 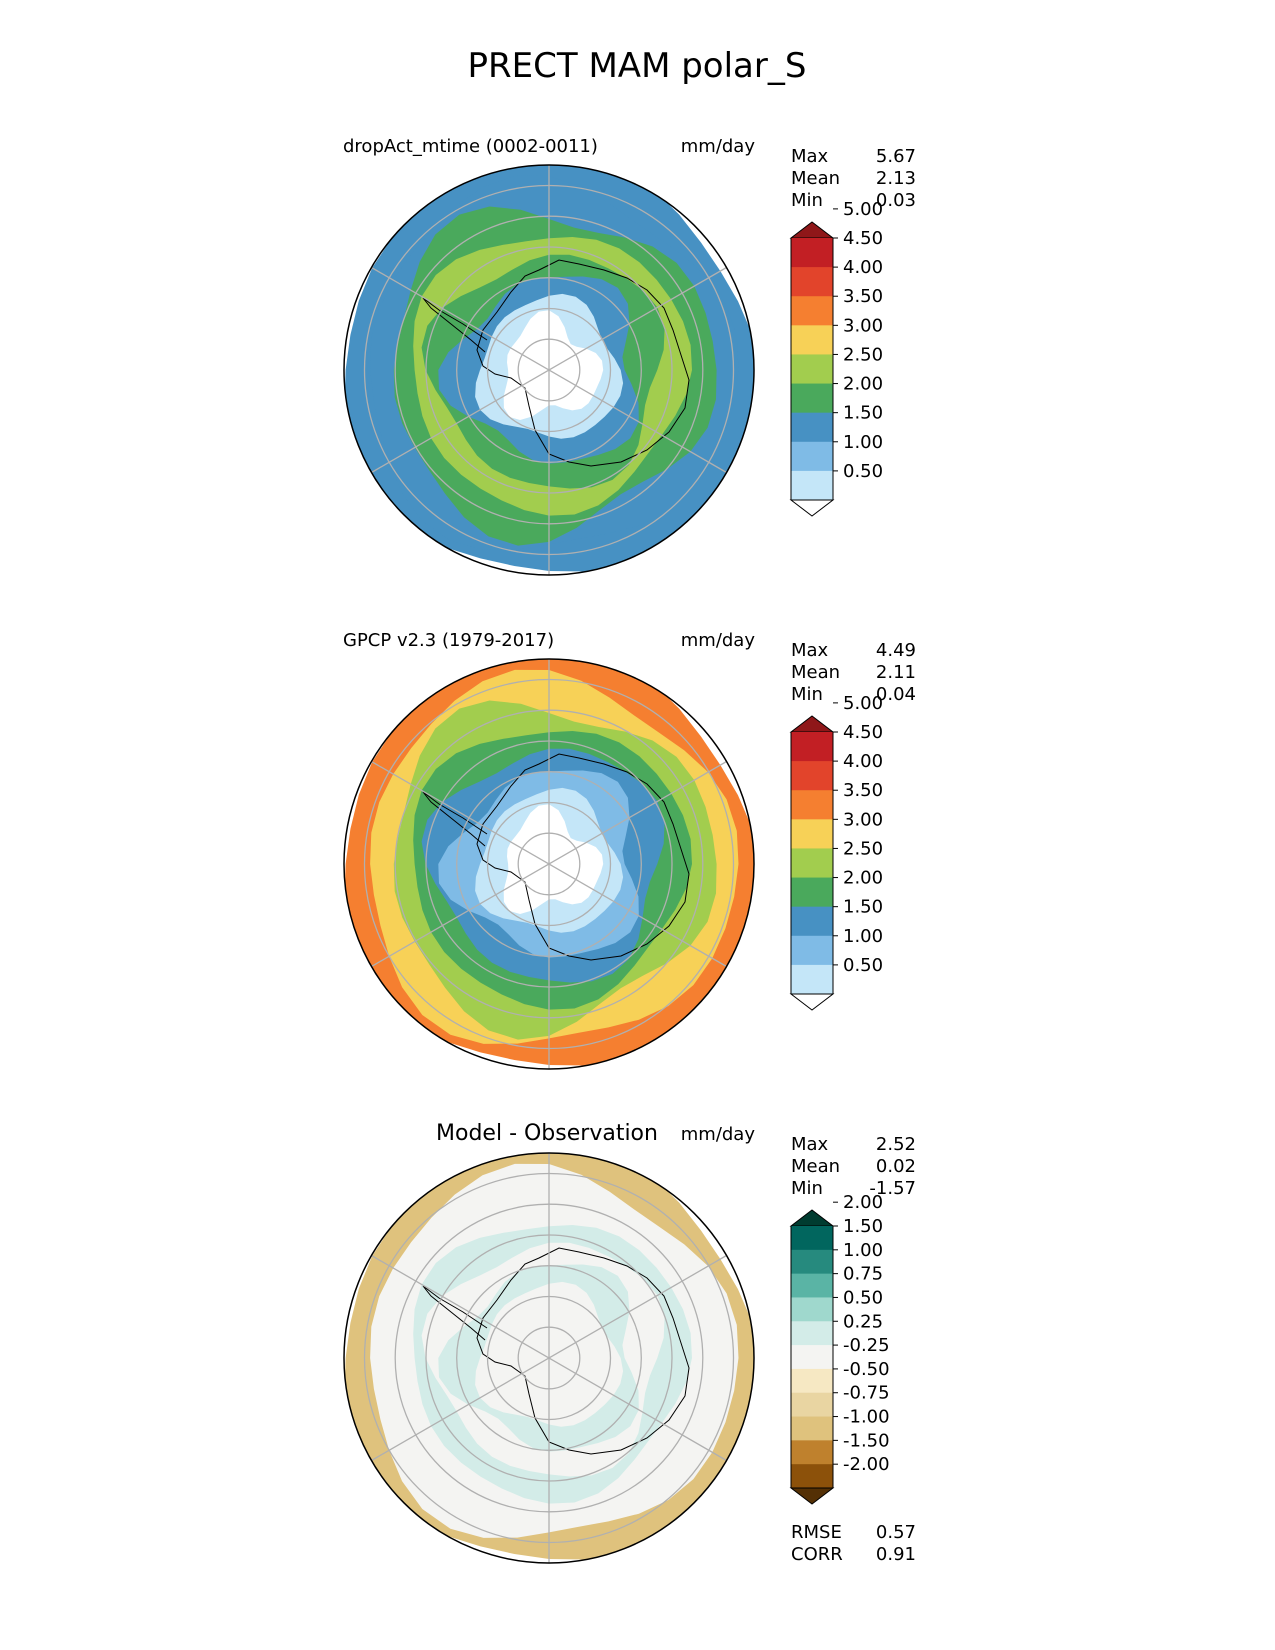 I want to click on figure-title: PRECT MAM polar_S, so click(x=637, y=66).